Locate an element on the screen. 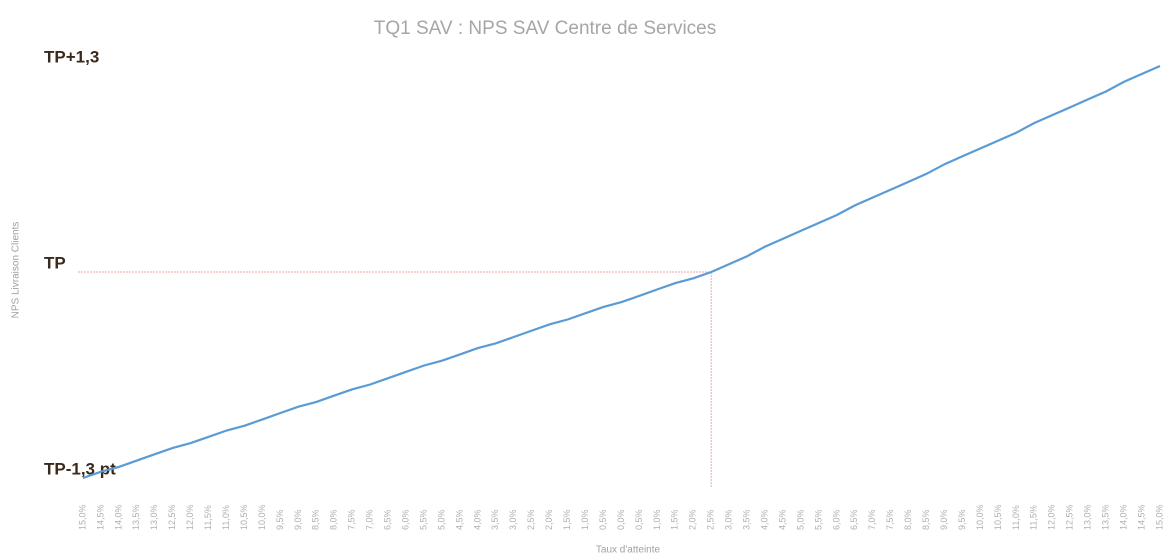 The height and width of the screenshot is (557, 1169). y-axis-label: NPS Livraison Clients is located at coordinates (16, 270).